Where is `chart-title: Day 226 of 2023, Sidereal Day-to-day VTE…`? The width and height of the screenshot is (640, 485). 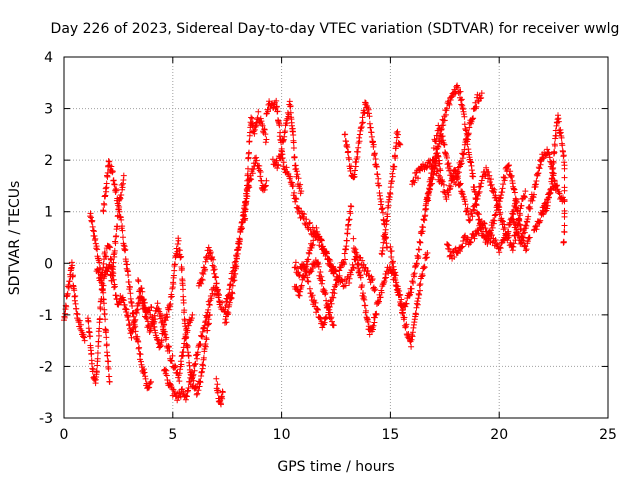
chart-title: Day 226 of 2023, Sidereal Day-to-day VTE… is located at coordinates (335, 29).